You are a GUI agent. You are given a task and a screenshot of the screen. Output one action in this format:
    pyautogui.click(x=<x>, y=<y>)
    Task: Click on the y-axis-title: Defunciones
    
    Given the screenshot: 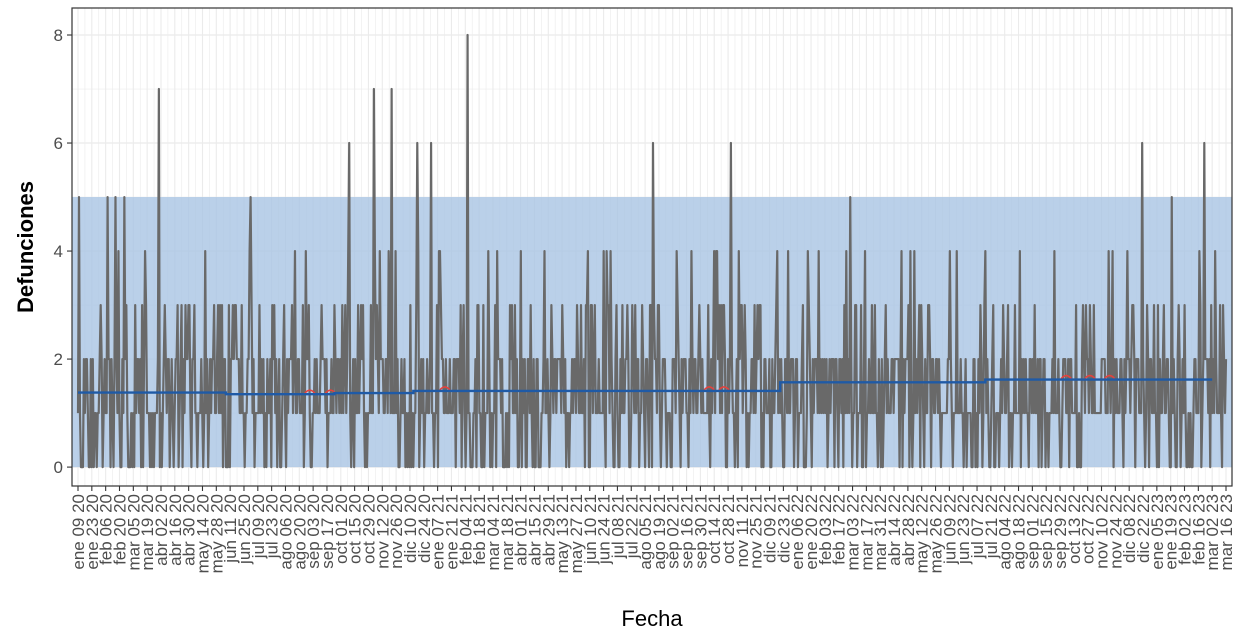 What is the action you would take?
    pyautogui.click(x=25, y=247)
    